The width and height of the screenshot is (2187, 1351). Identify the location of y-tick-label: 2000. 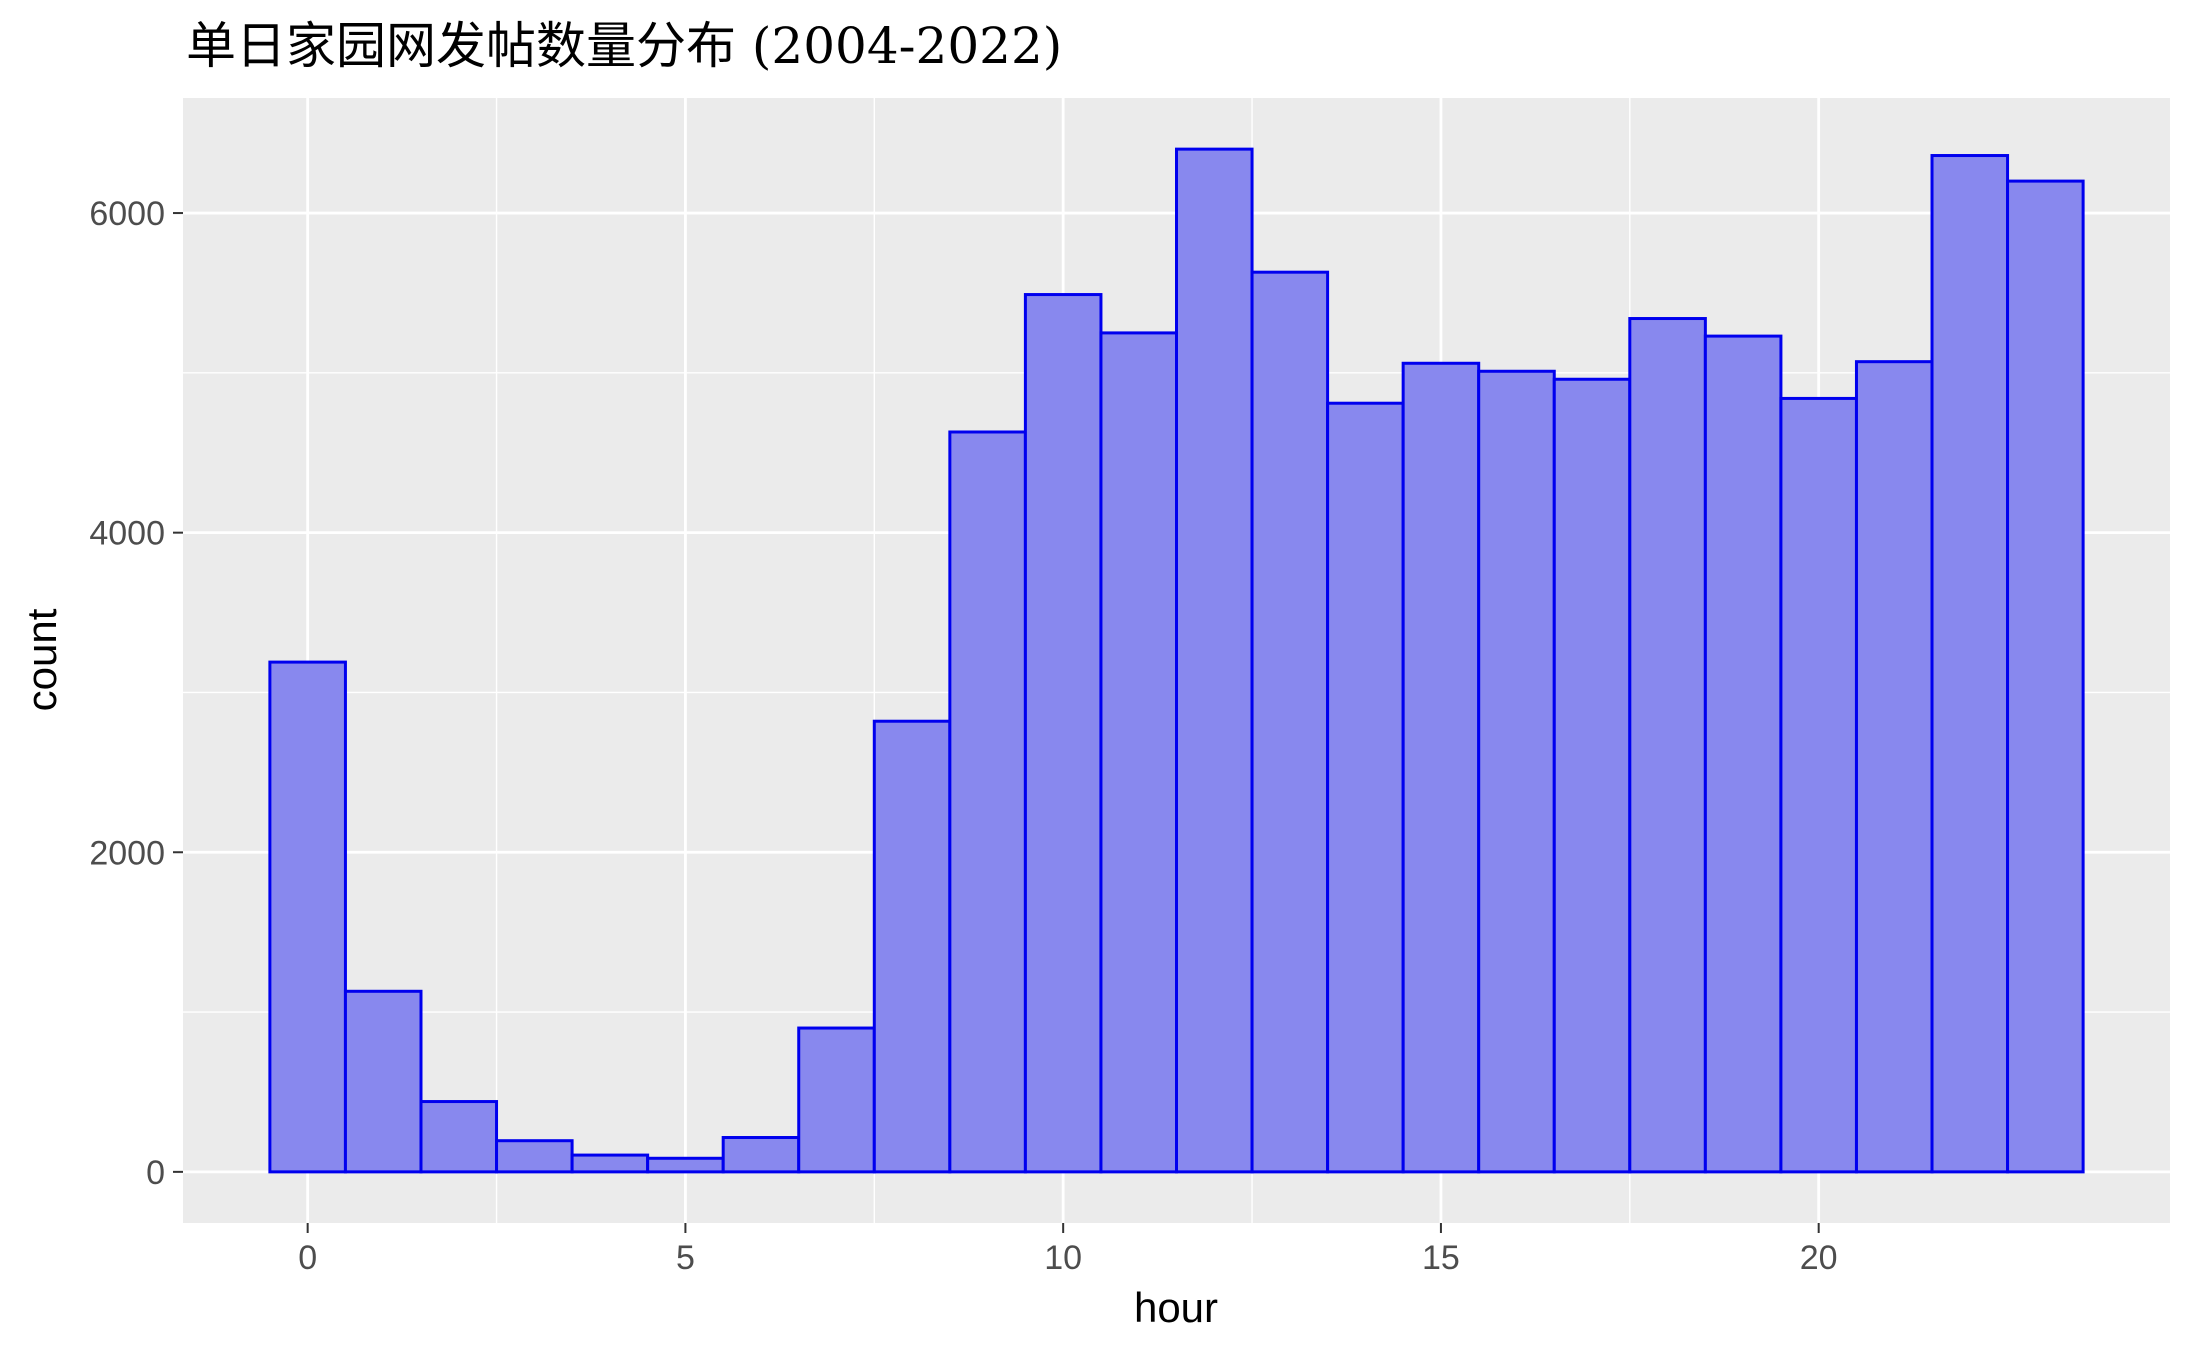
(127, 853).